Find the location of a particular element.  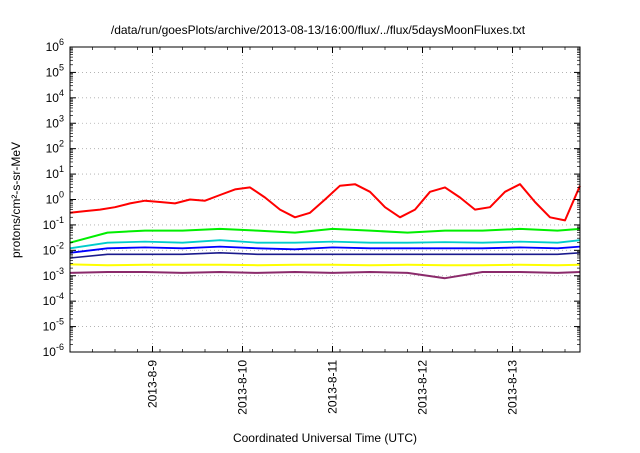

y-tick-exponent: -1 is located at coordinates (60, 220).